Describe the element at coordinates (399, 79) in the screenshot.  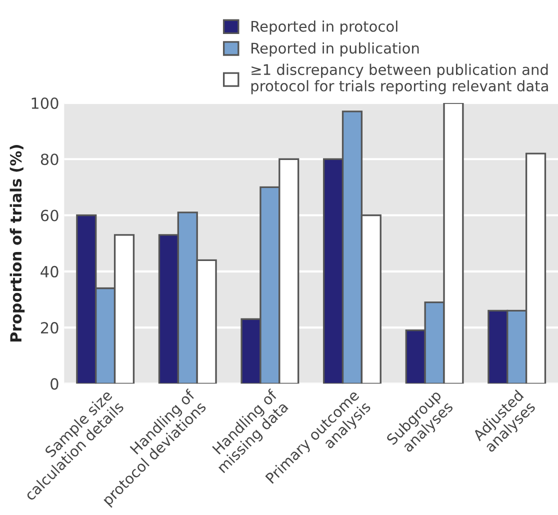
I see `legend-label: ≥1 discrepancy between publication and protocol for trials reporting relevant data` at that location.